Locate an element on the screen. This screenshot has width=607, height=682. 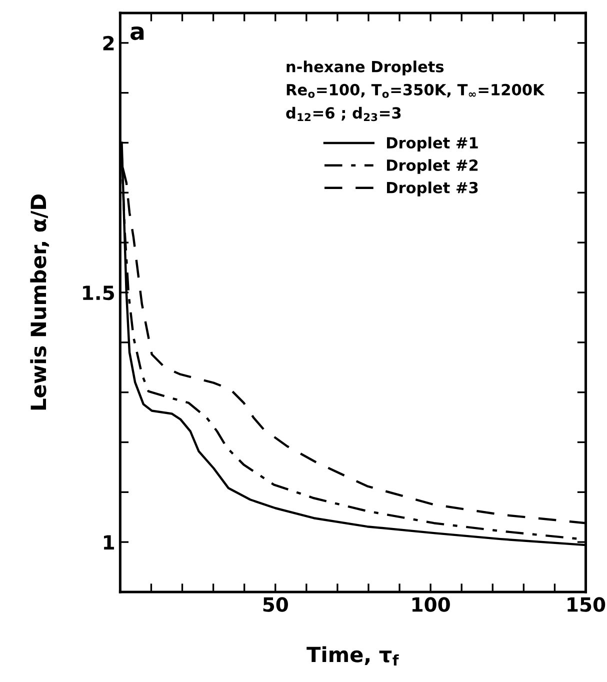
y-tick-label: 1 is located at coordinates (109, 542).